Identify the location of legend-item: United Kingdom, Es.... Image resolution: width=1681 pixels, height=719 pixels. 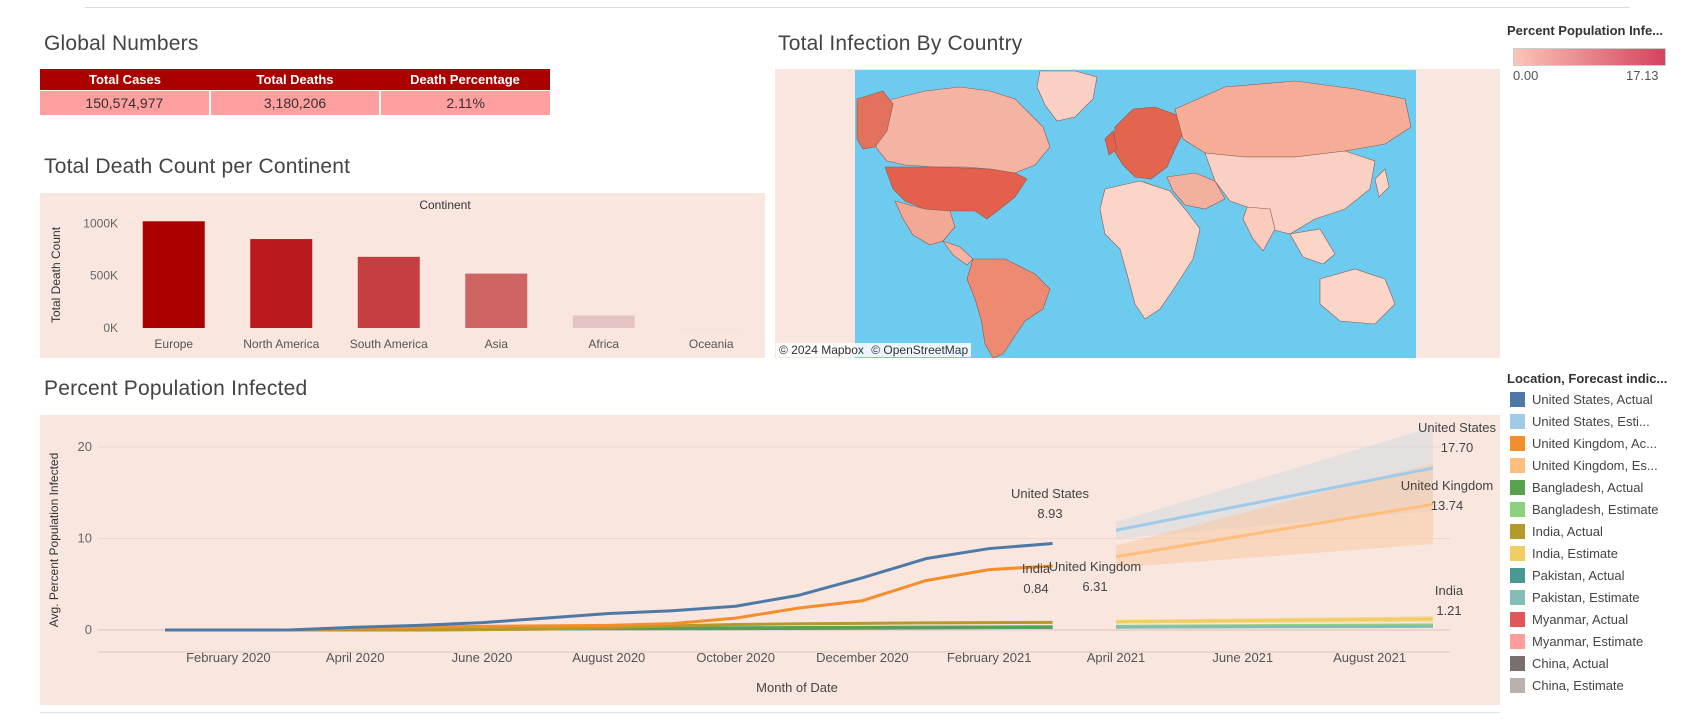
(1584, 465).